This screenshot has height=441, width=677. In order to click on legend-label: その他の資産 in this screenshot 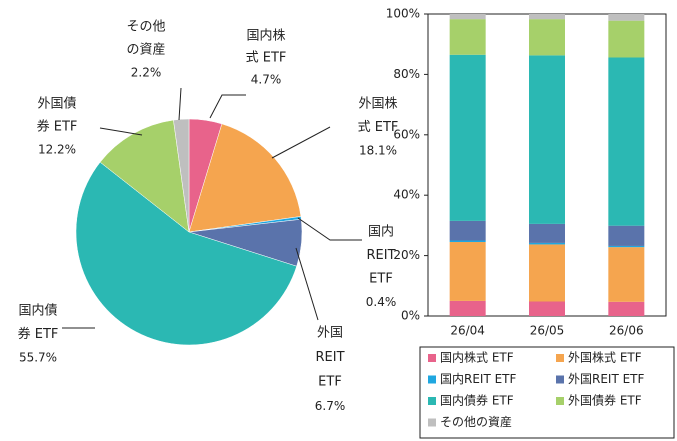, I will do `click(476, 421)`.